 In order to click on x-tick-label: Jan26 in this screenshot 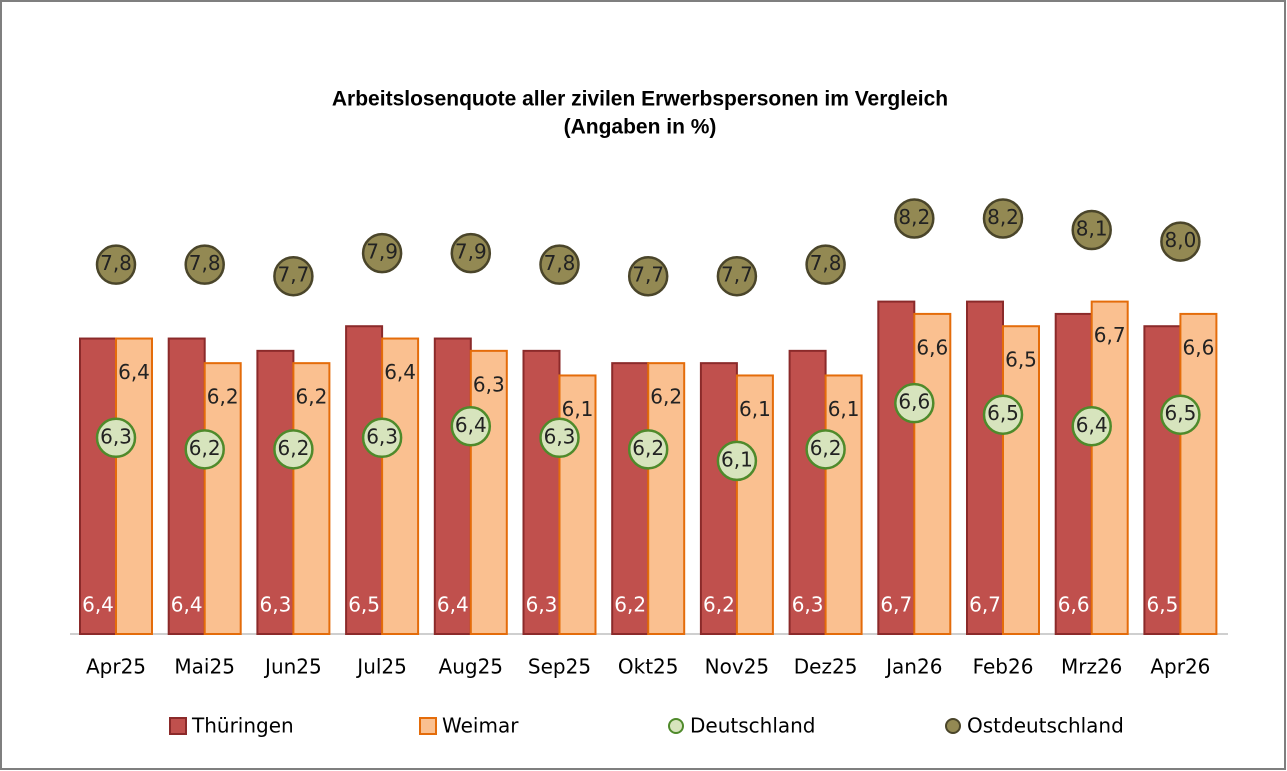, I will do `click(913, 667)`.